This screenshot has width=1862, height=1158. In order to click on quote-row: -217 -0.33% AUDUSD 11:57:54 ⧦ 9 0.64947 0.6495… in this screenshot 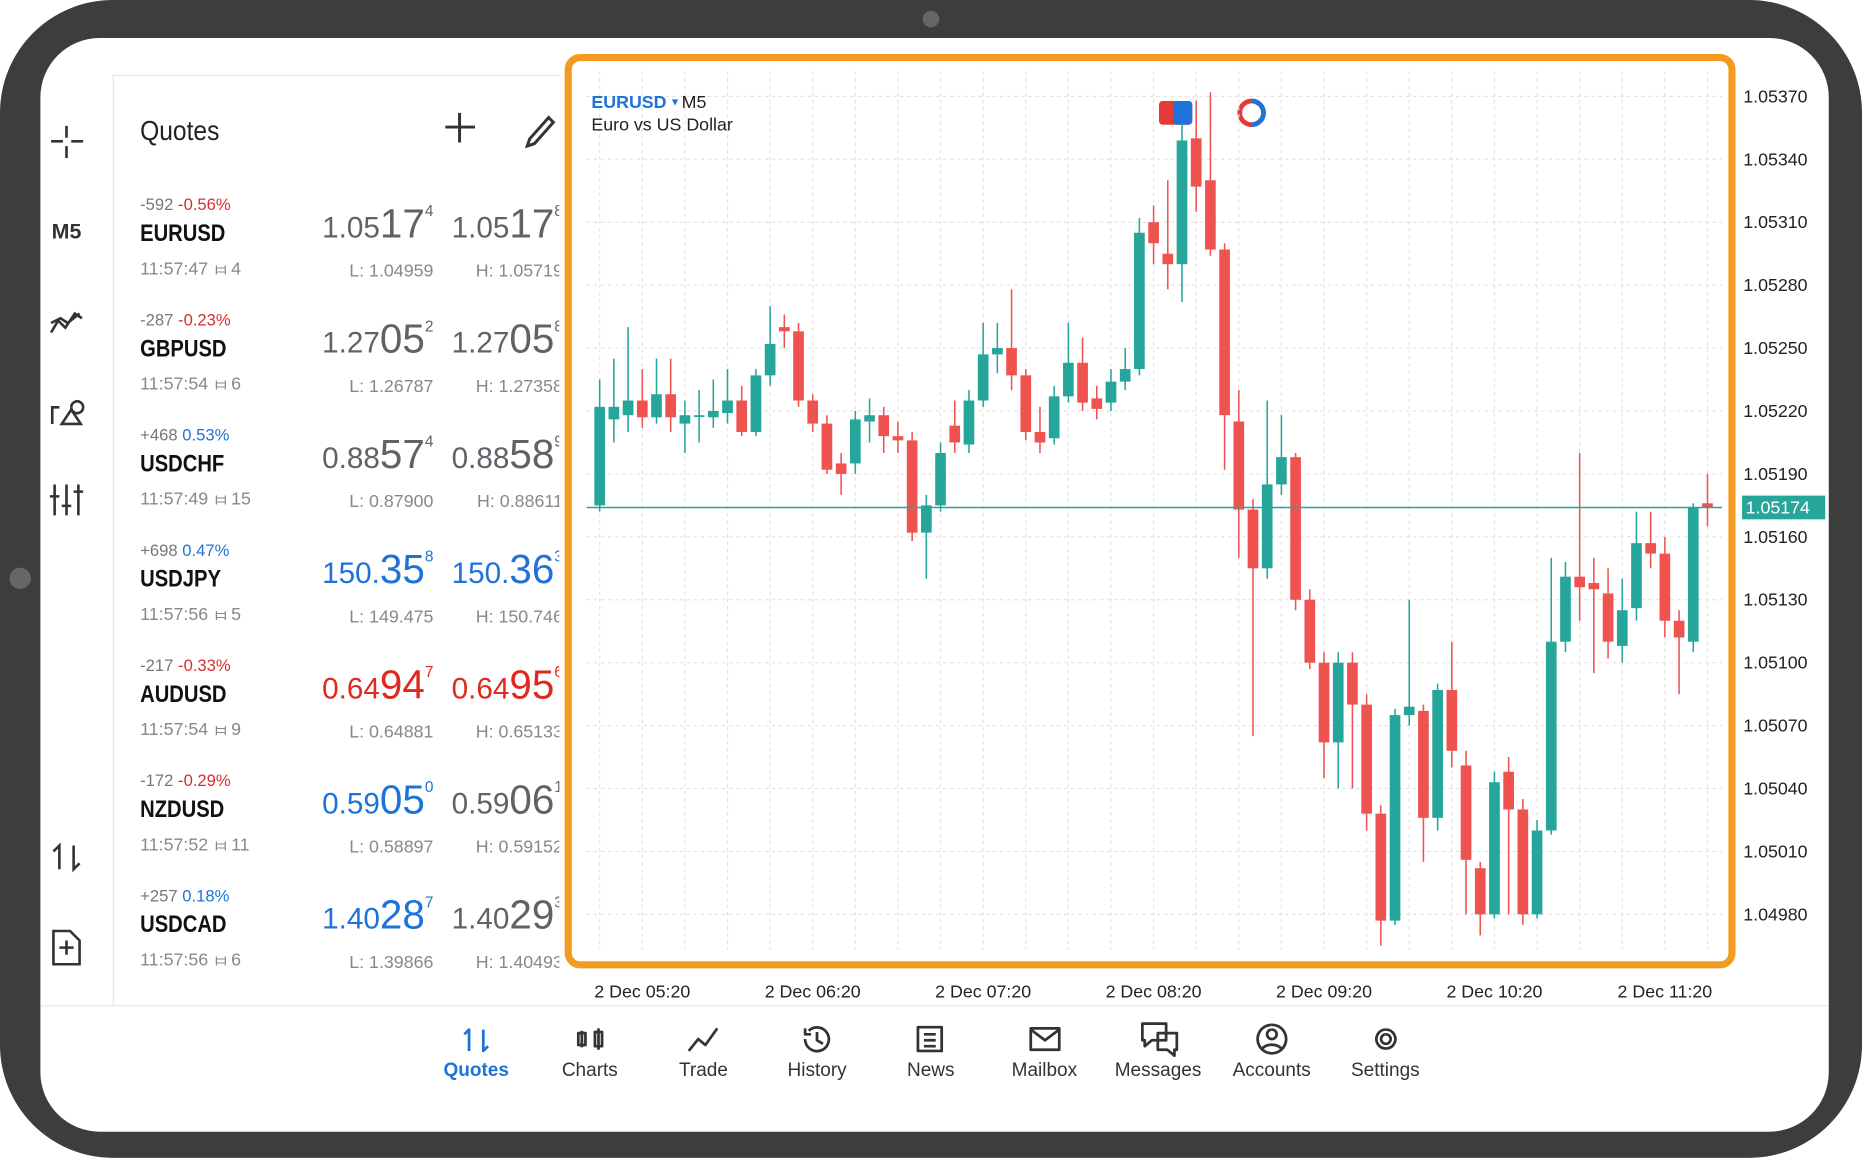, I will do `click(336, 713)`.